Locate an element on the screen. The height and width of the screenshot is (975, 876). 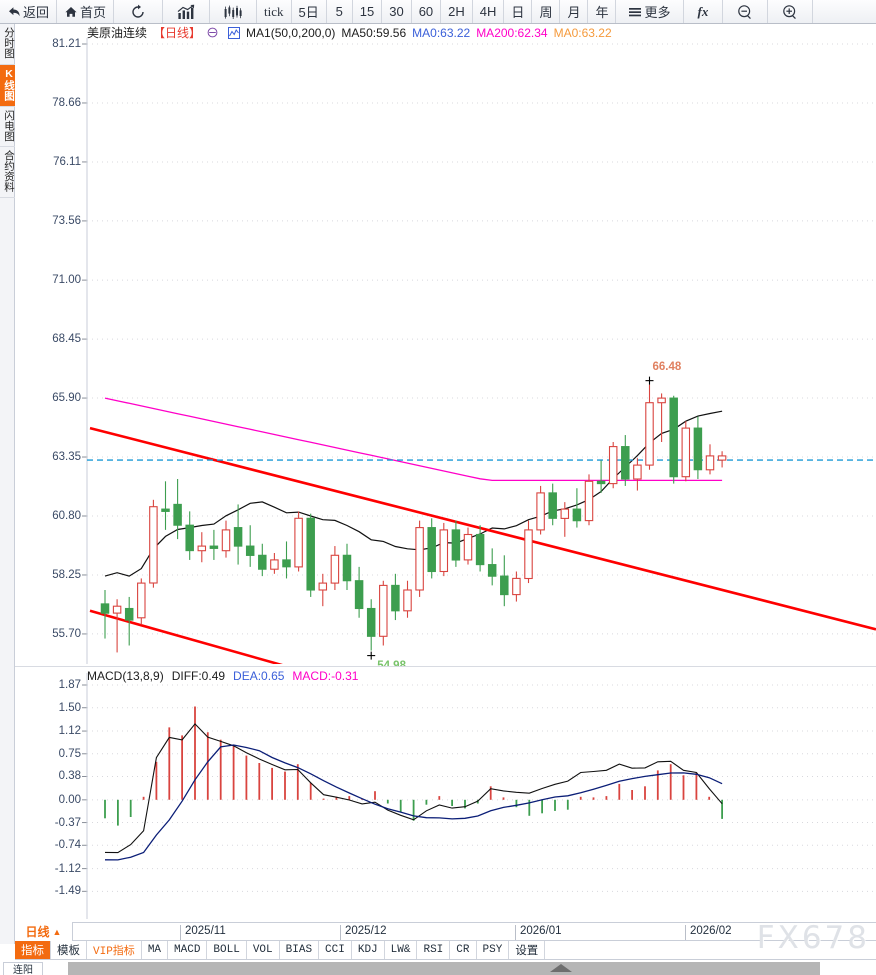
ma0-value: MA0:63.22 is located at coordinates (441, 32).